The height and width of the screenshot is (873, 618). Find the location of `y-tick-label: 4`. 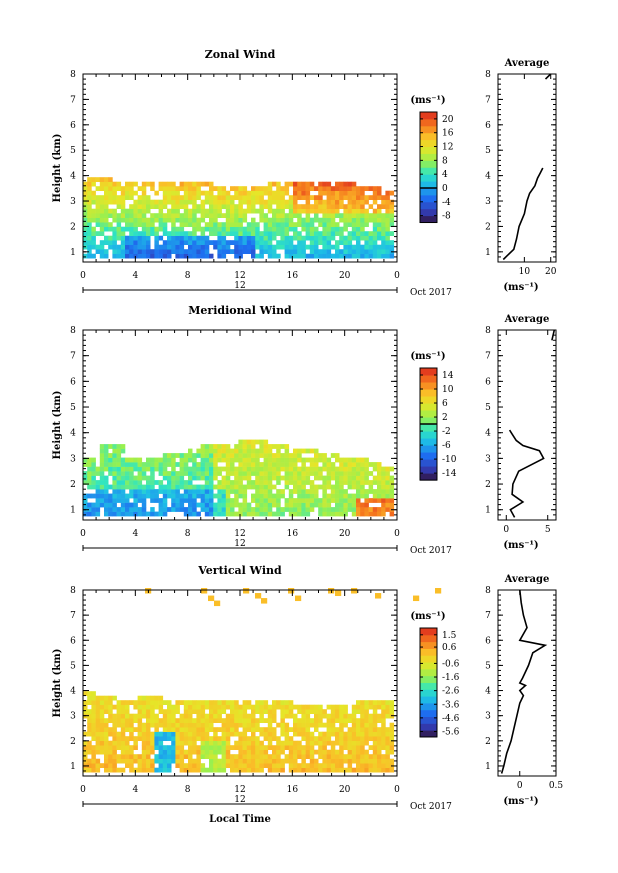

y-tick-label: 4 is located at coordinates (73, 177).